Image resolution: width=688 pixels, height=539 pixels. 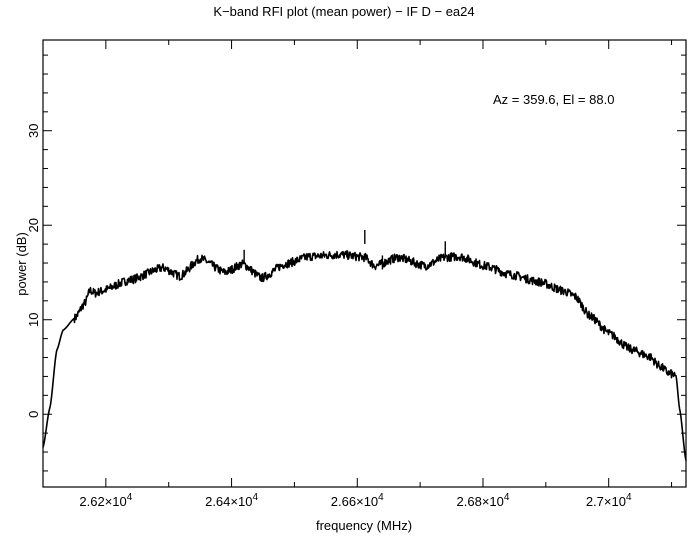 I want to click on y-tick-labels: 0 10 20 30, so click(x=33, y=270).